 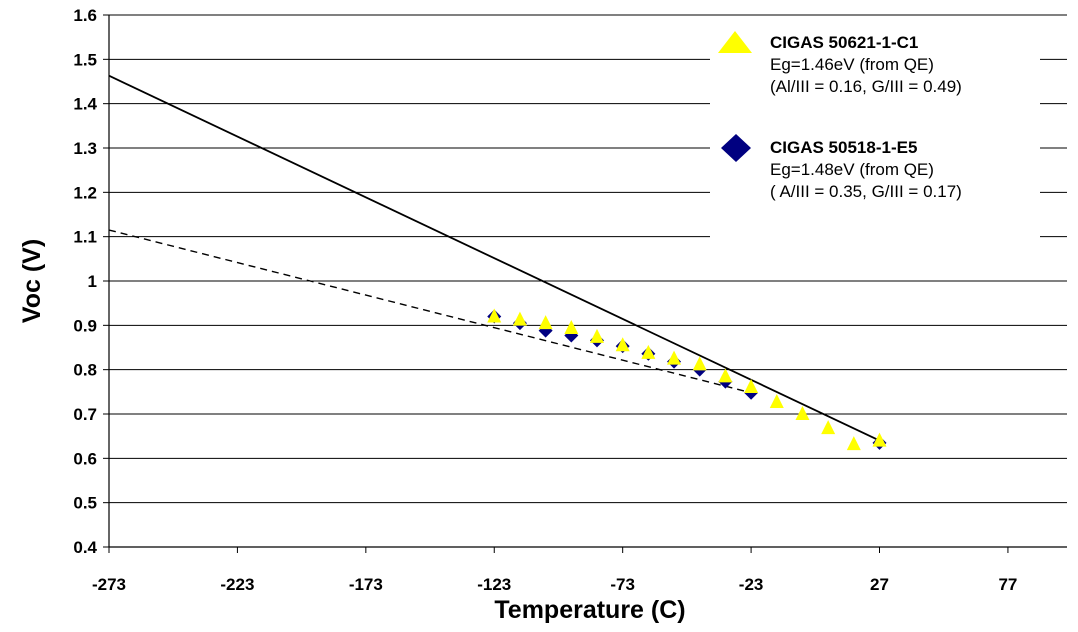 What do you see at coordinates (366, 584) in the screenshot?
I see `x-tick-label: -173` at bounding box center [366, 584].